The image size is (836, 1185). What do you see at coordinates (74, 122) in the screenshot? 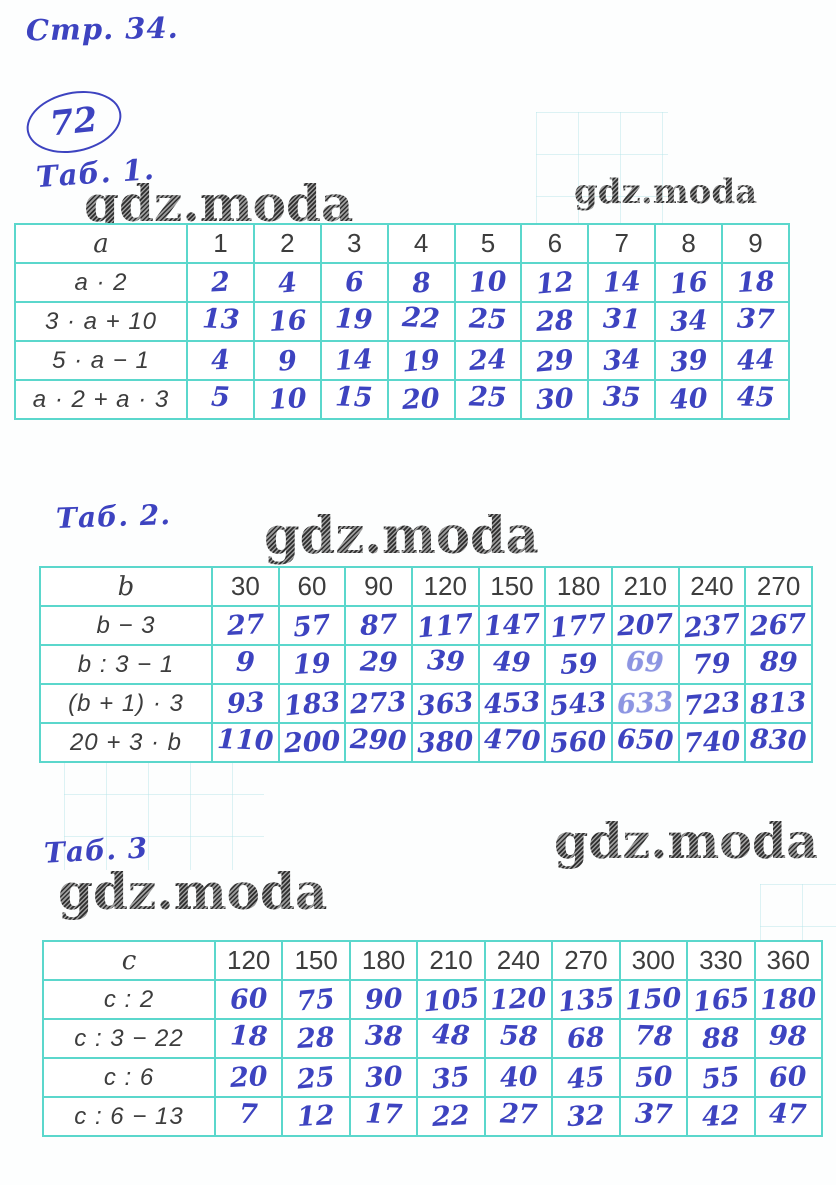
I see `task-number-circle: 72` at bounding box center [74, 122].